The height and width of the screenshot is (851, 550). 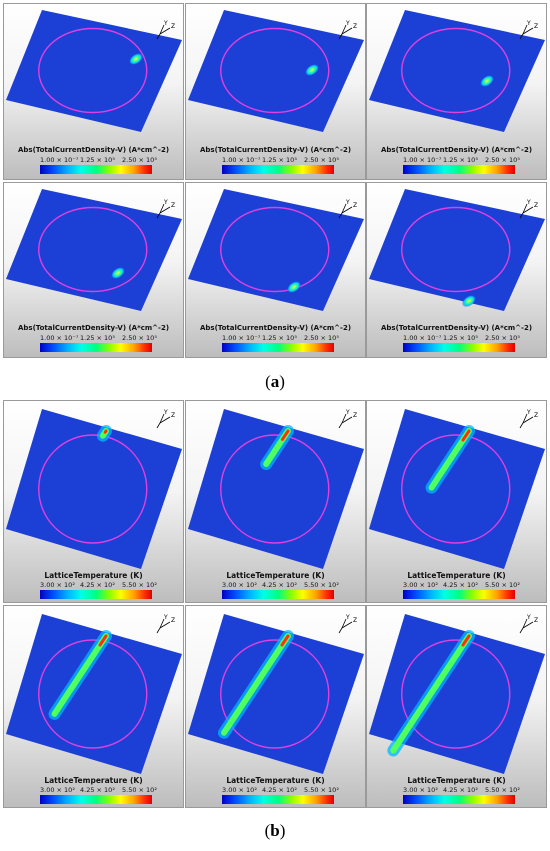 What do you see at coordinates (80, 675) in the screenshot?
I see `conductive-filament` at bounding box center [80, 675].